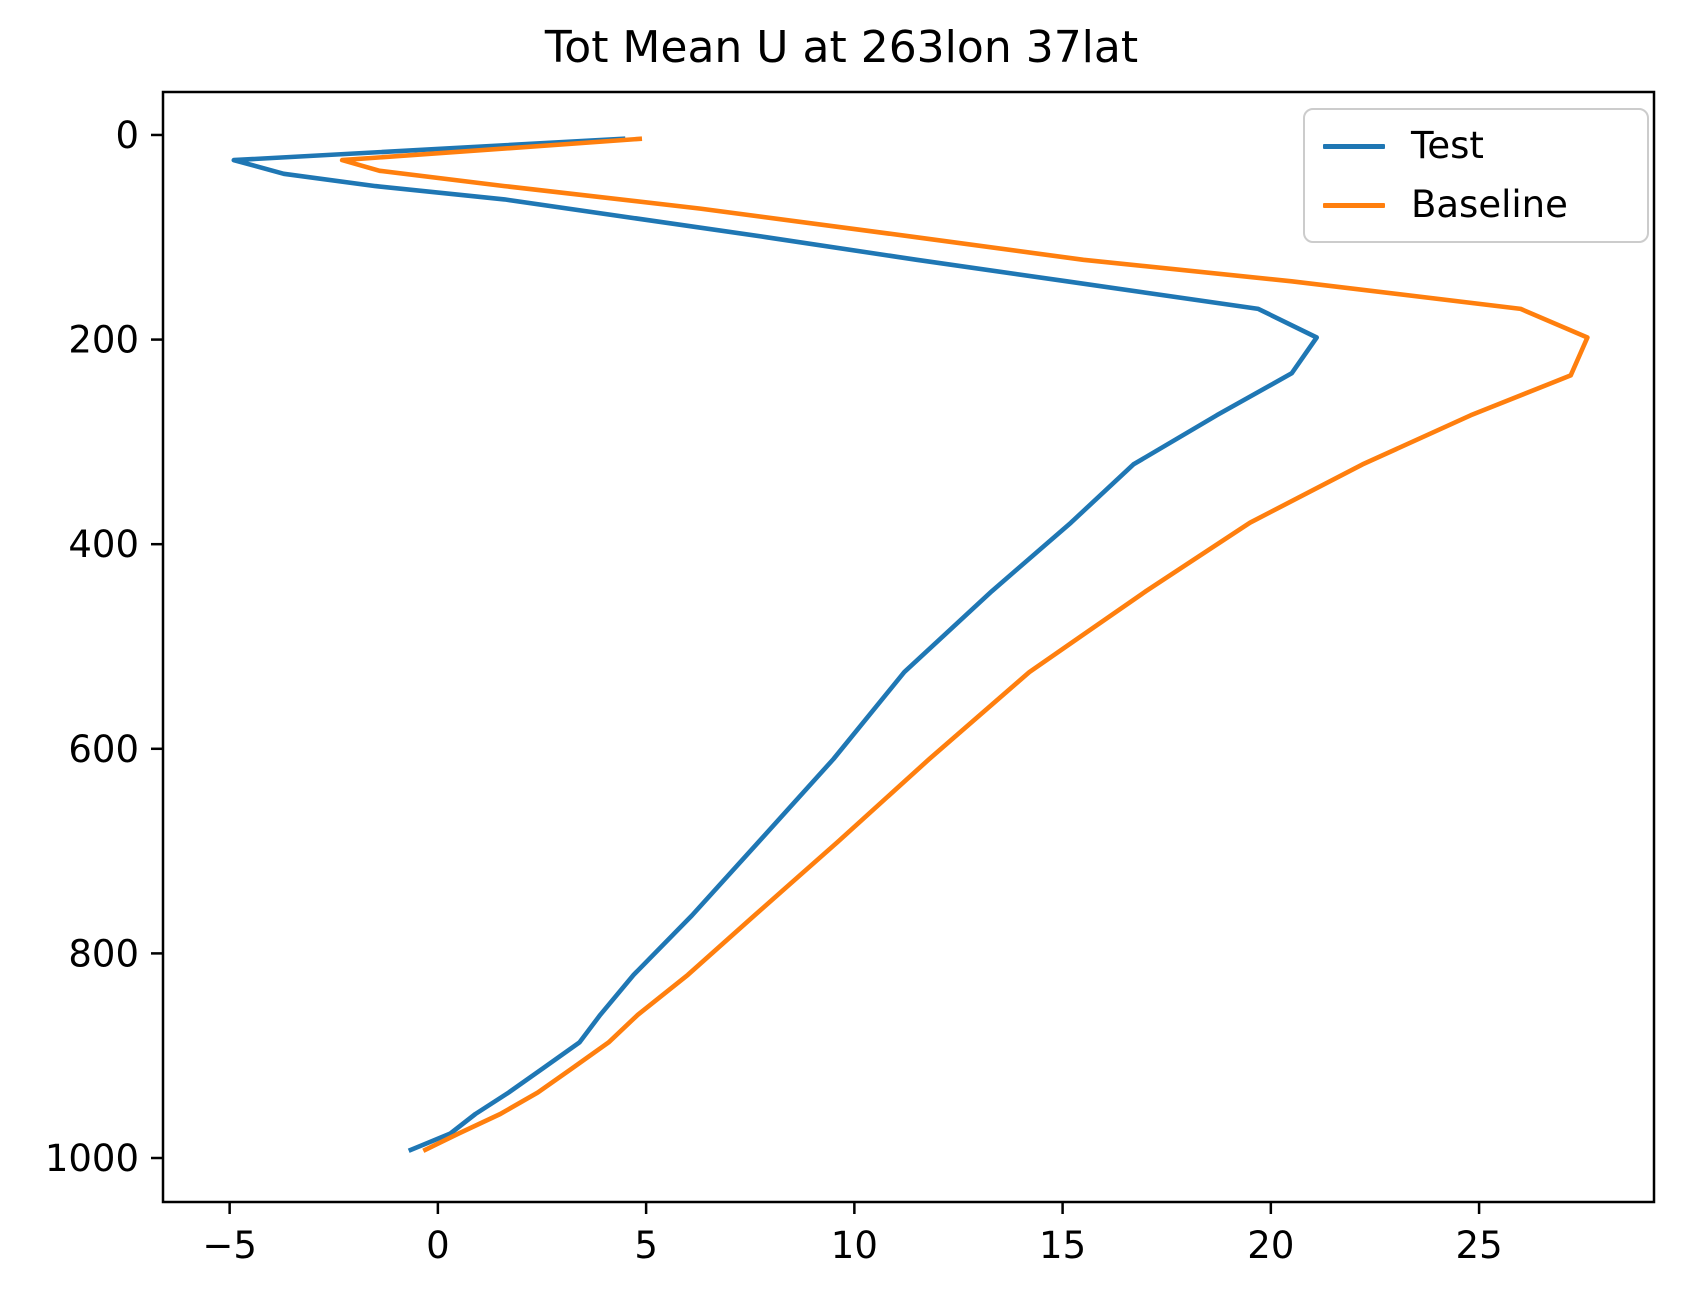  Describe the element at coordinates (92, 1158) in the screenshot. I see `y-axis-tick-label: 1000` at that location.